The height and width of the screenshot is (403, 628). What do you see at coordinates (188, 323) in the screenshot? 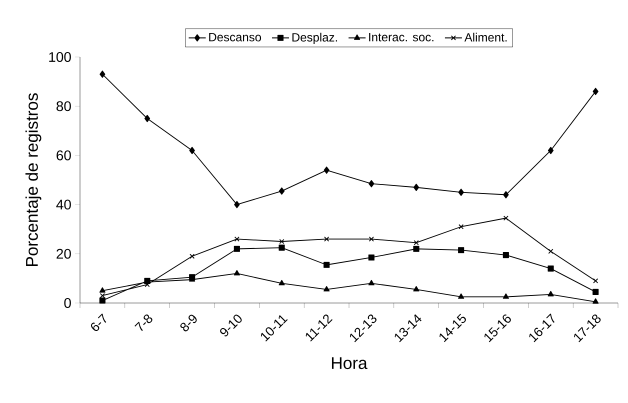
I see `x-tick-label: 8-9` at bounding box center [188, 323].